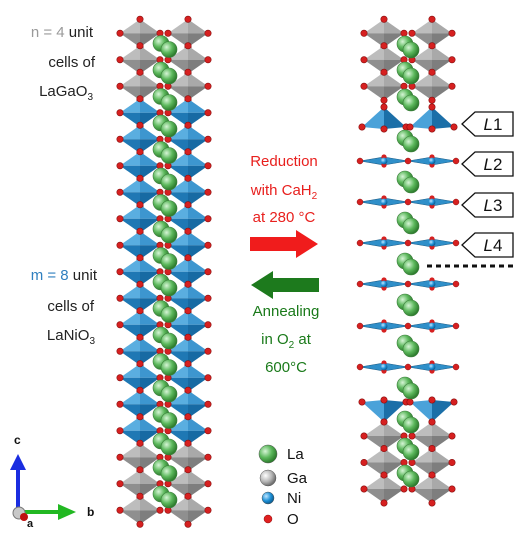 This screenshot has height=536, width=519. What do you see at coordinates (62, 32) in the screenshot?
I see `n-label-line1: n = 4 unit` at bounding box center [62, 32].